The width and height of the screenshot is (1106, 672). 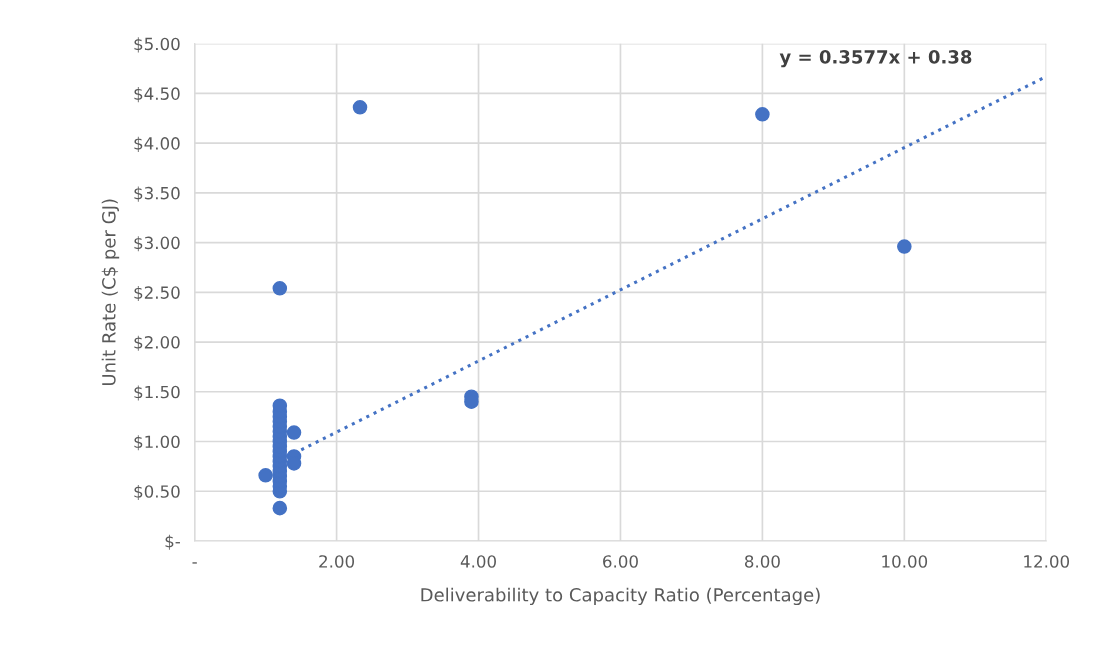 I want to click on x-tick-label: 12.00, so click(x=1047, y=561).